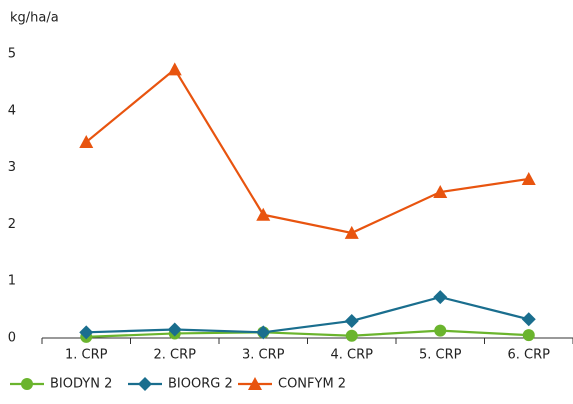 This screenshot has width=573, height=404. I want to click on y-tick-label: 1, so click(12, 281).